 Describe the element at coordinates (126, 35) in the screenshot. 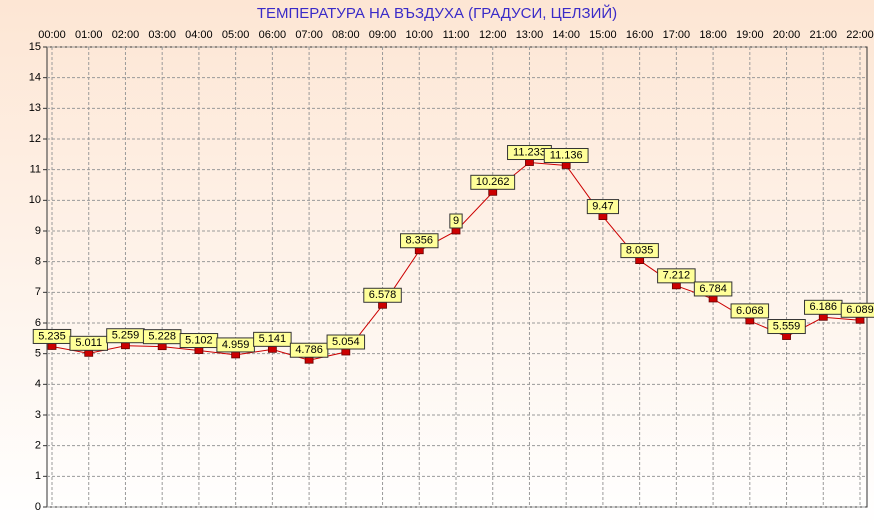

I see `x-tick-label: 02:00` at that location.